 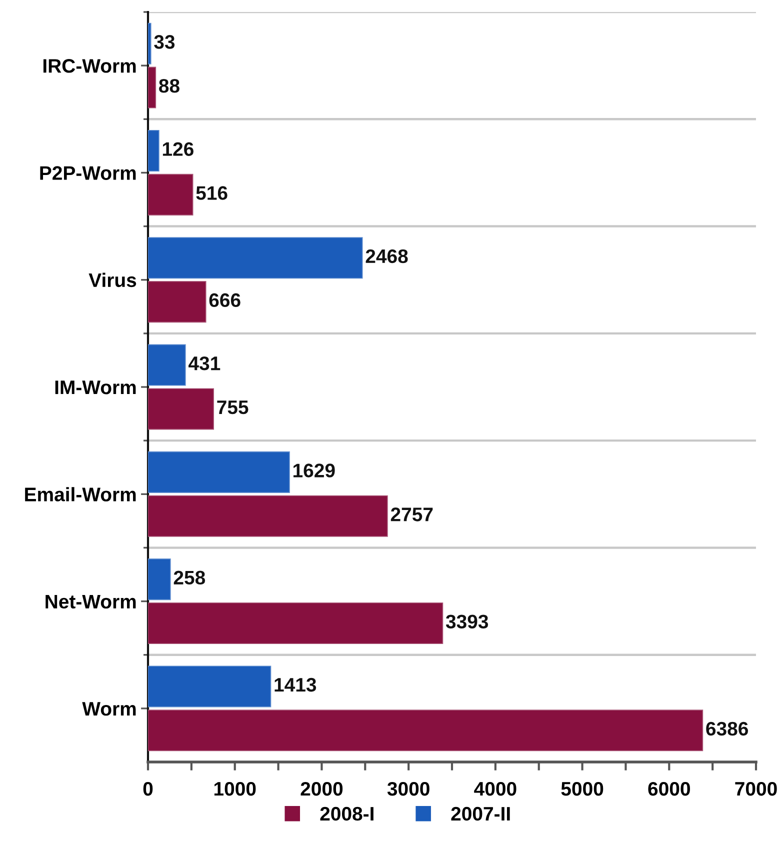 What do you see at coordinates (408, 789) in the screenshot?
I see `x-tick-label: 3000` at bounding box center [408, 789].